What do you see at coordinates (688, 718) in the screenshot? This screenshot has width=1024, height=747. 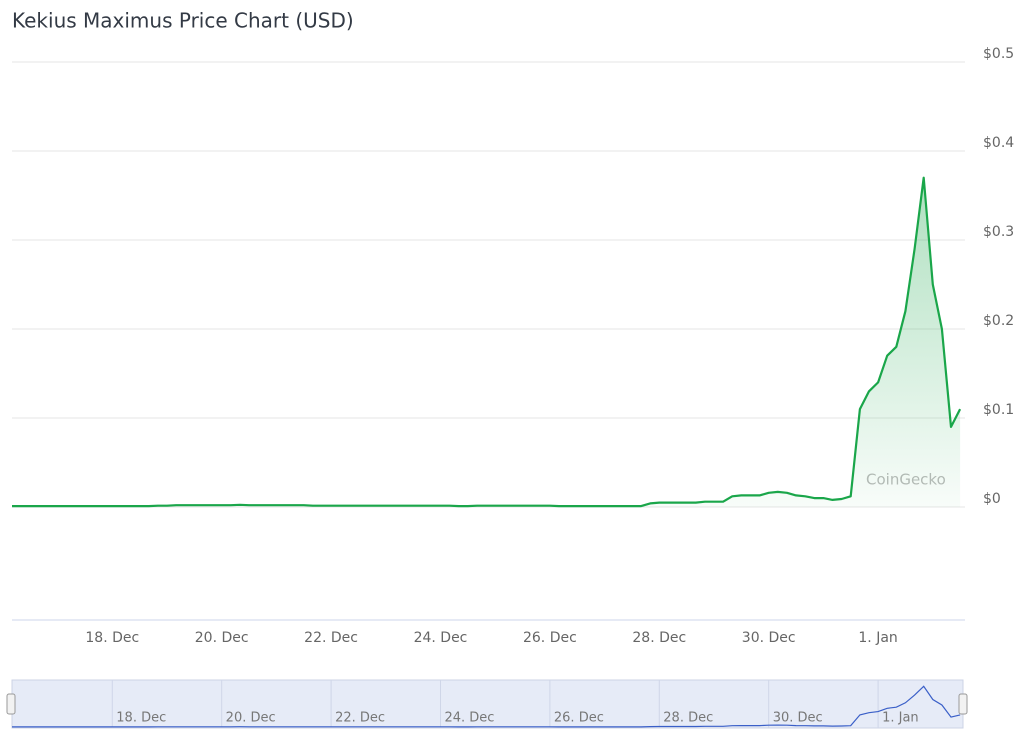 I see `navigator-label: 28. Dec` at bounding box center [688, 718].